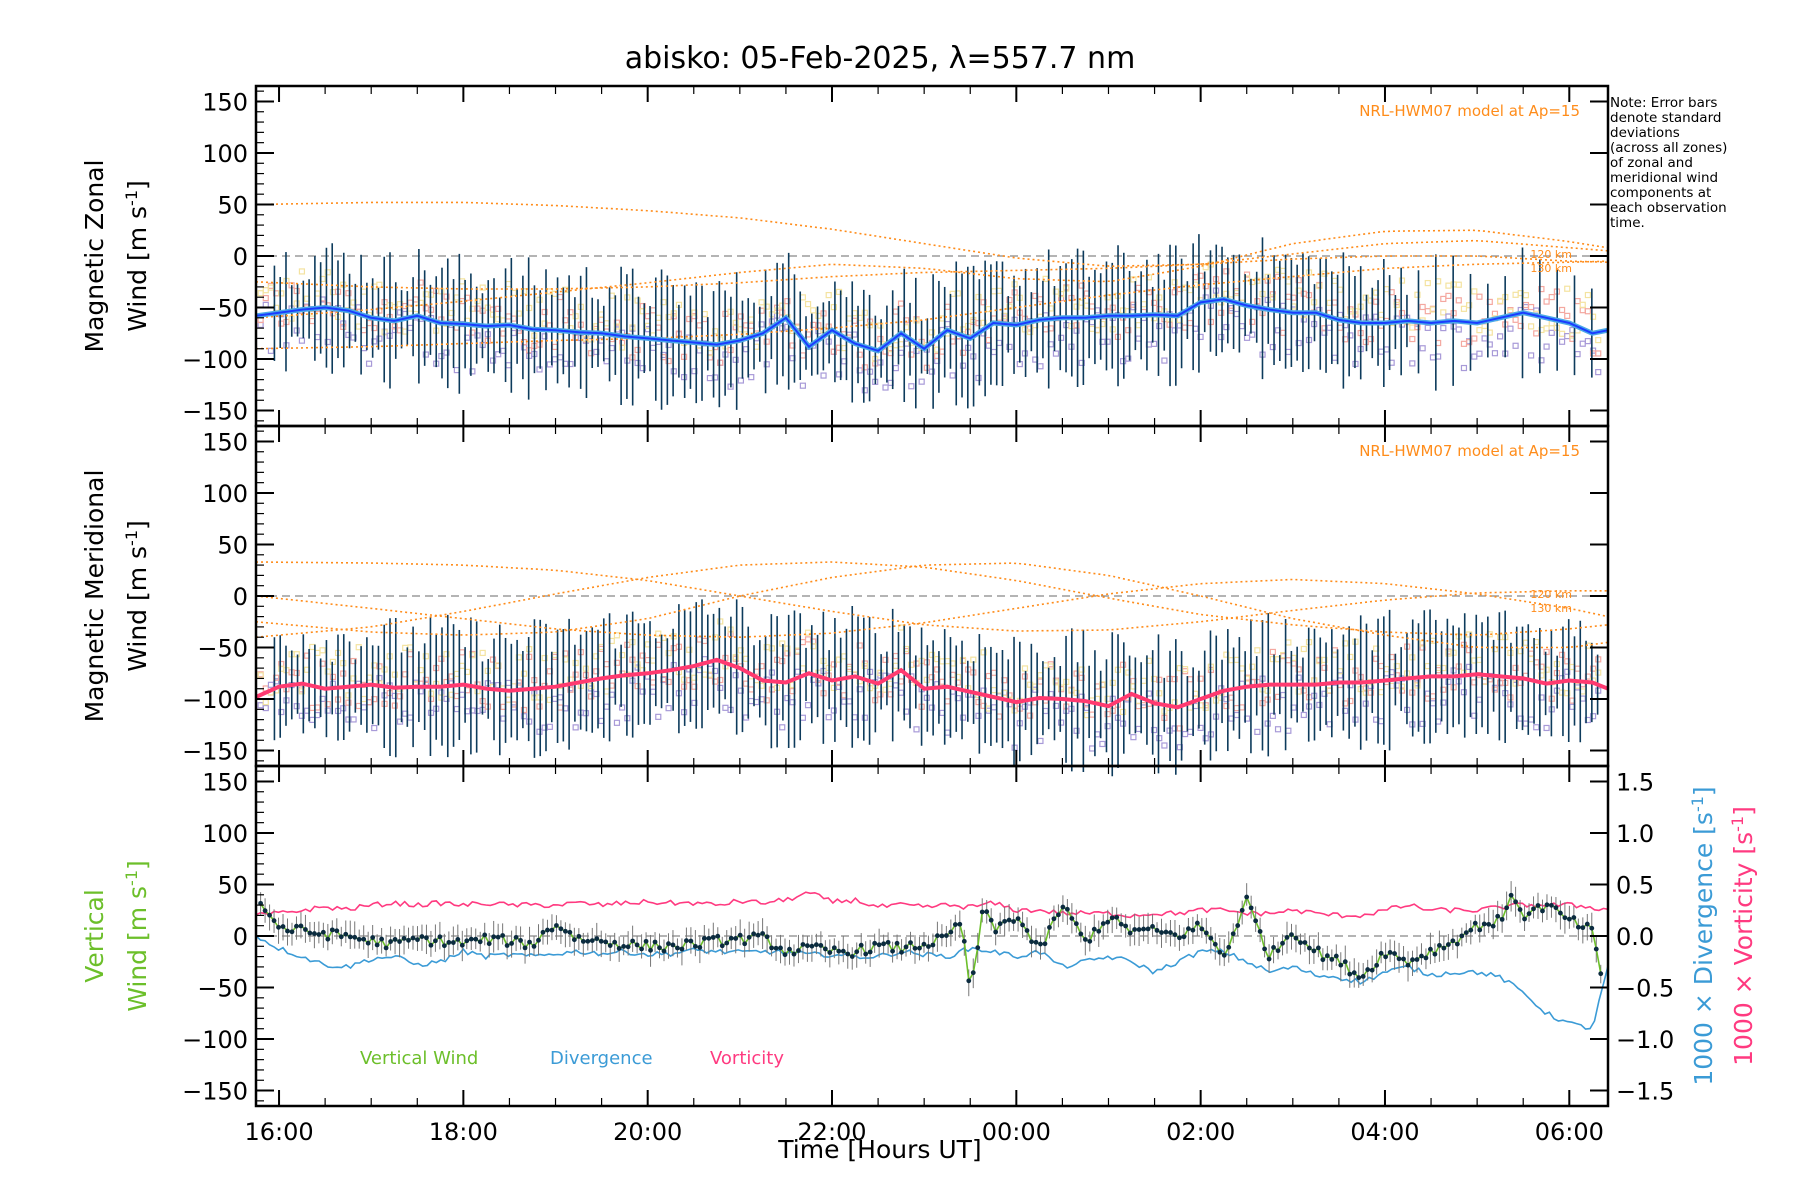 Image resolution: width=1800 pixels, height=1200 pixels. Describe the element at coordinates (222, 989) in the screenshot. I see `y-tick-label: −50` at that location.